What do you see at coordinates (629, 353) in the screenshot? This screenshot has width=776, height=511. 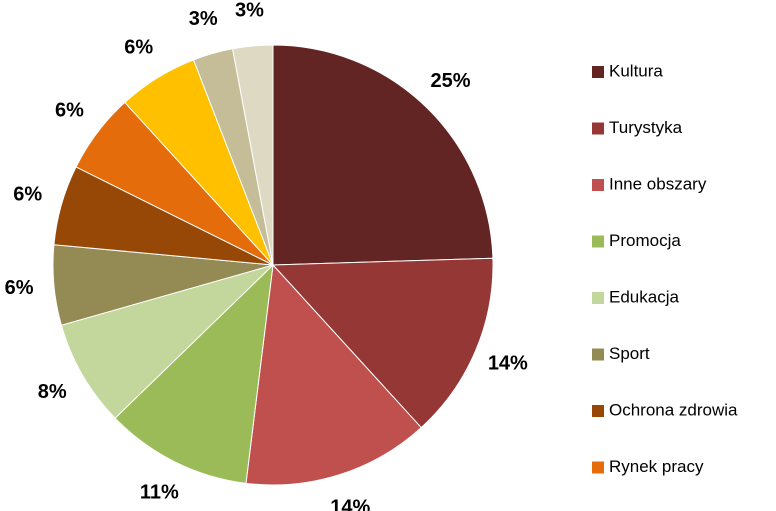 I see `legend-label: Sport` at bounding box center [629, 353].